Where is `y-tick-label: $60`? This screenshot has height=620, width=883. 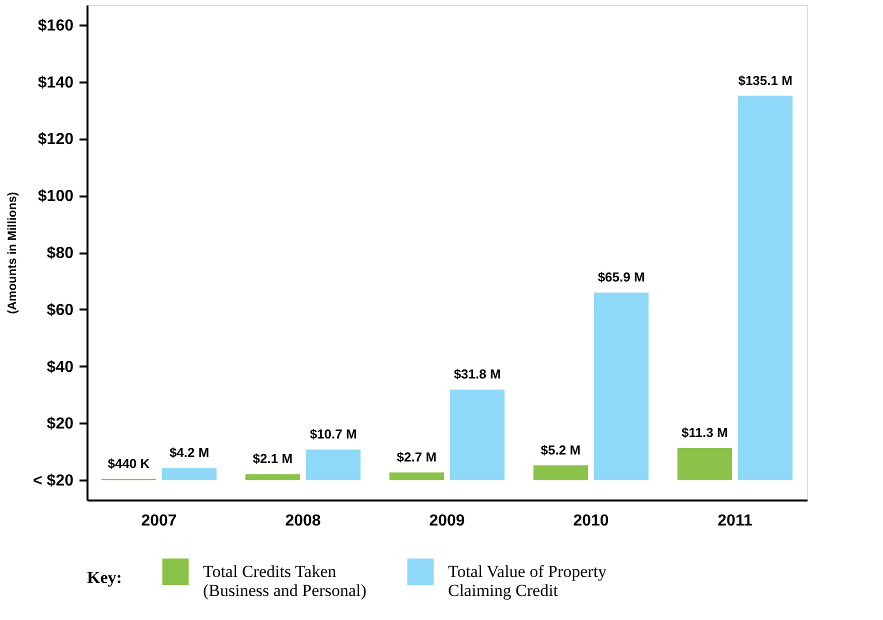 y-tick-label: $60 is located at coordinates (60, 310).